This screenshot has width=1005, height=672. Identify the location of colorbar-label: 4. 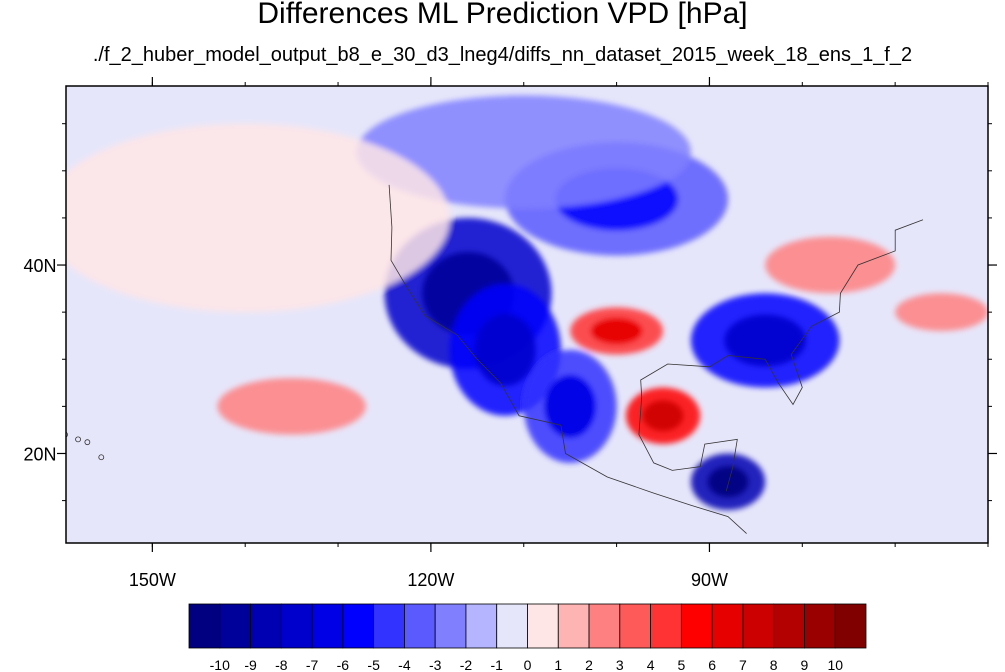
(651, 664).